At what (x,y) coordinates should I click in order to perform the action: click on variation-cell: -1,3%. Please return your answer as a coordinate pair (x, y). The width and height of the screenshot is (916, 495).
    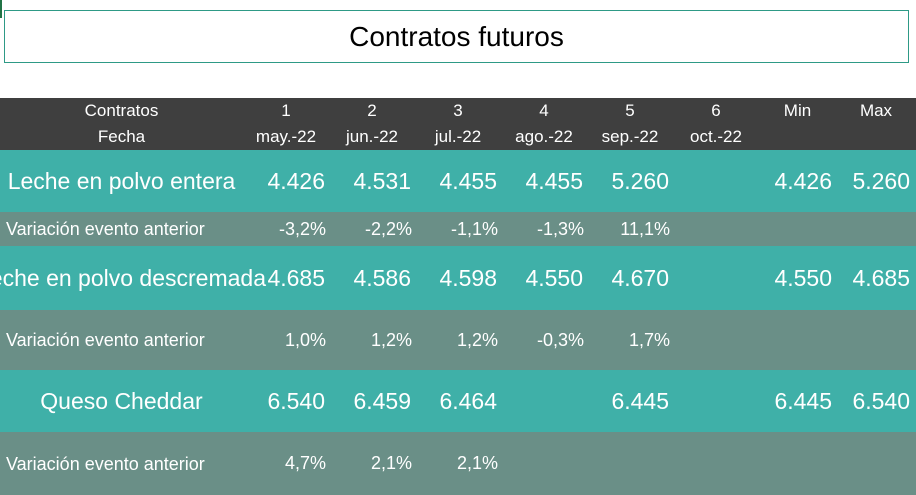
    Looking at the image, I should click on (560, 228).